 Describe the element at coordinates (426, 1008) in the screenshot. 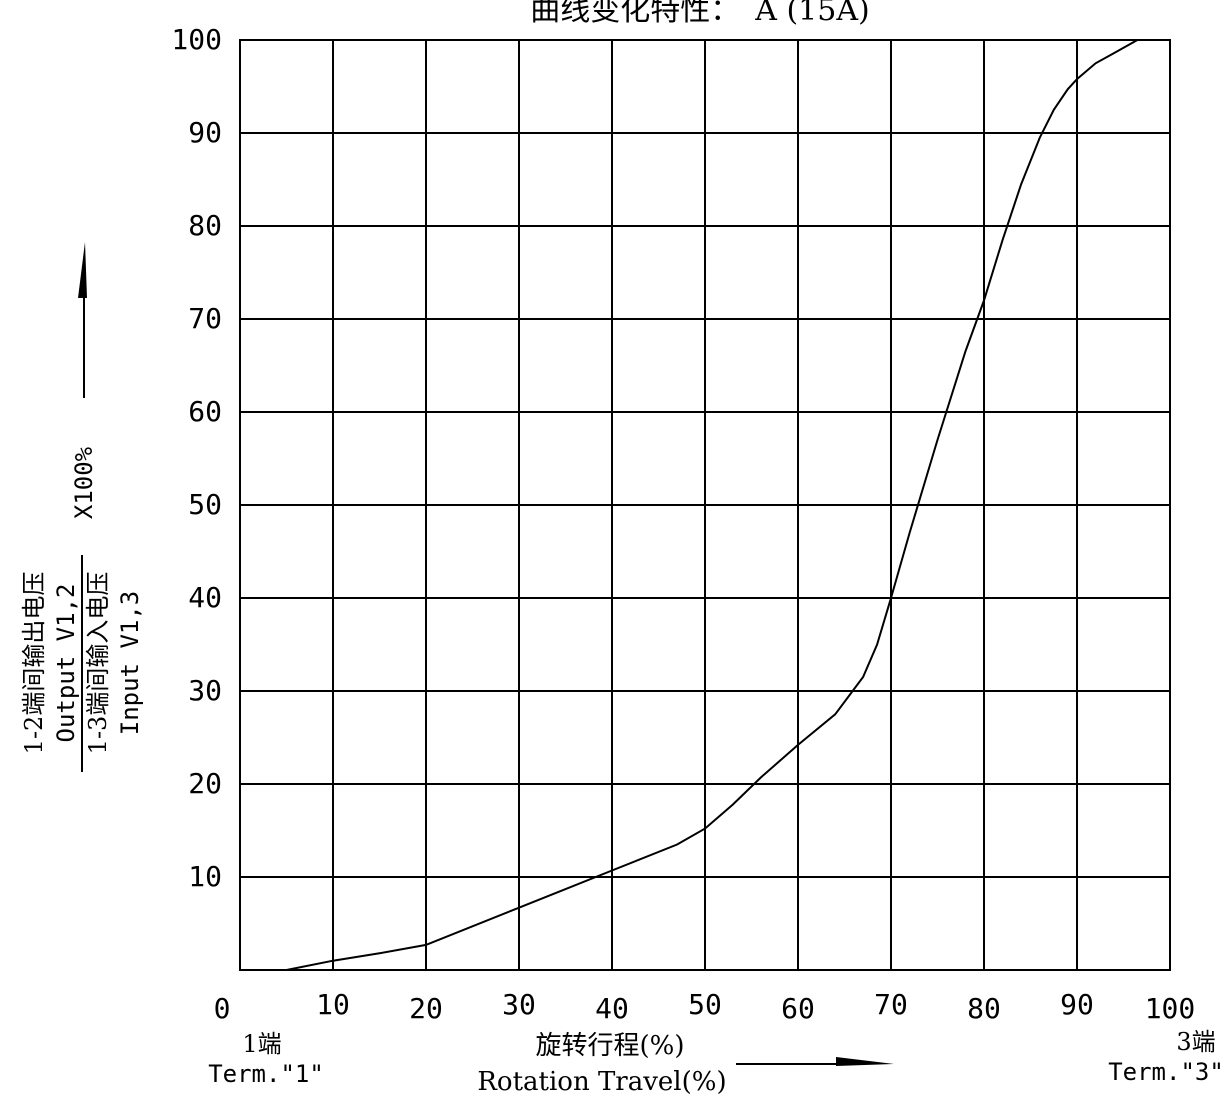

I see `x-tick-label-20: 20` at that location.